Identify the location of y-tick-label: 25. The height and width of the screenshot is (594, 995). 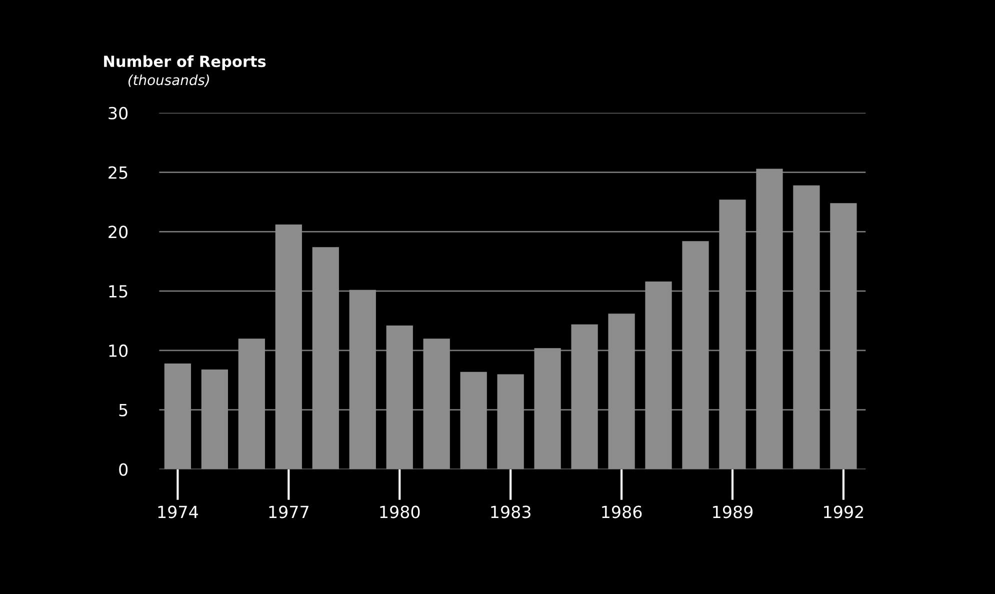
(118, 172).